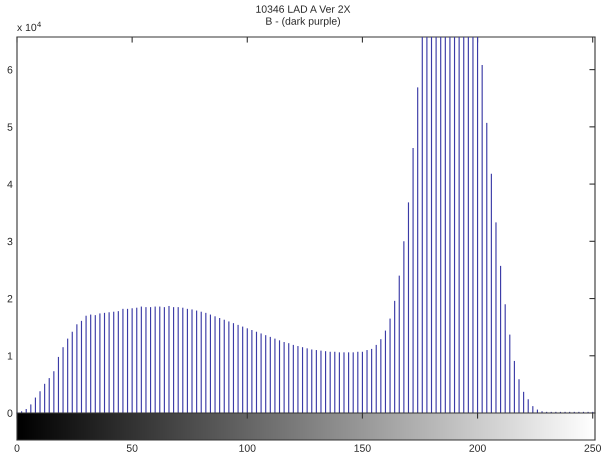 The height and width of the screenshot is (457, 606). Describe the element at coordinates (362, 448) in the screenshot. I see `x-tick-label: 150` at that location.